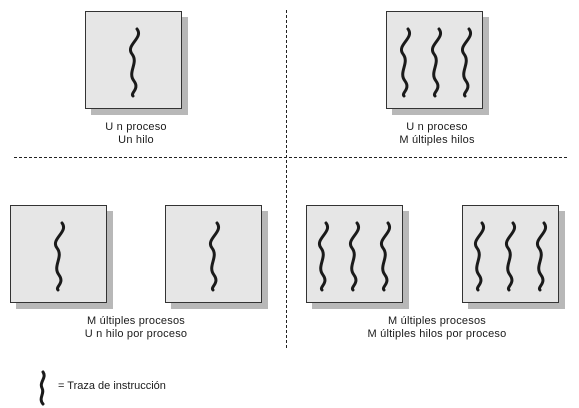 This screenshot has height=408, width=579. I want to click on caption-top-right: U n proceso M últiples hilos, so click(437, 134).